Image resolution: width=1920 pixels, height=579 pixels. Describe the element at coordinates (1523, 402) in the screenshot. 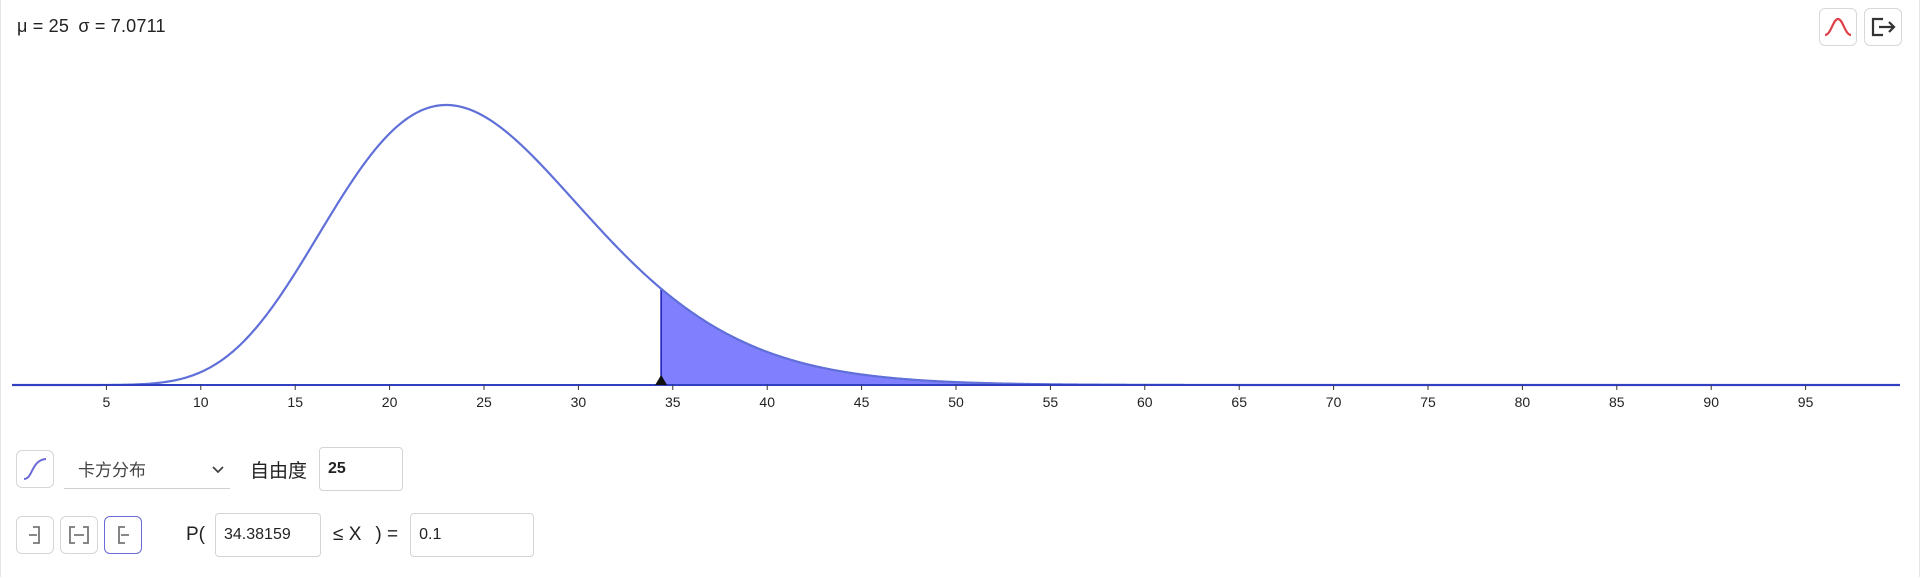

I see `x-tick-label: 80` at that location.